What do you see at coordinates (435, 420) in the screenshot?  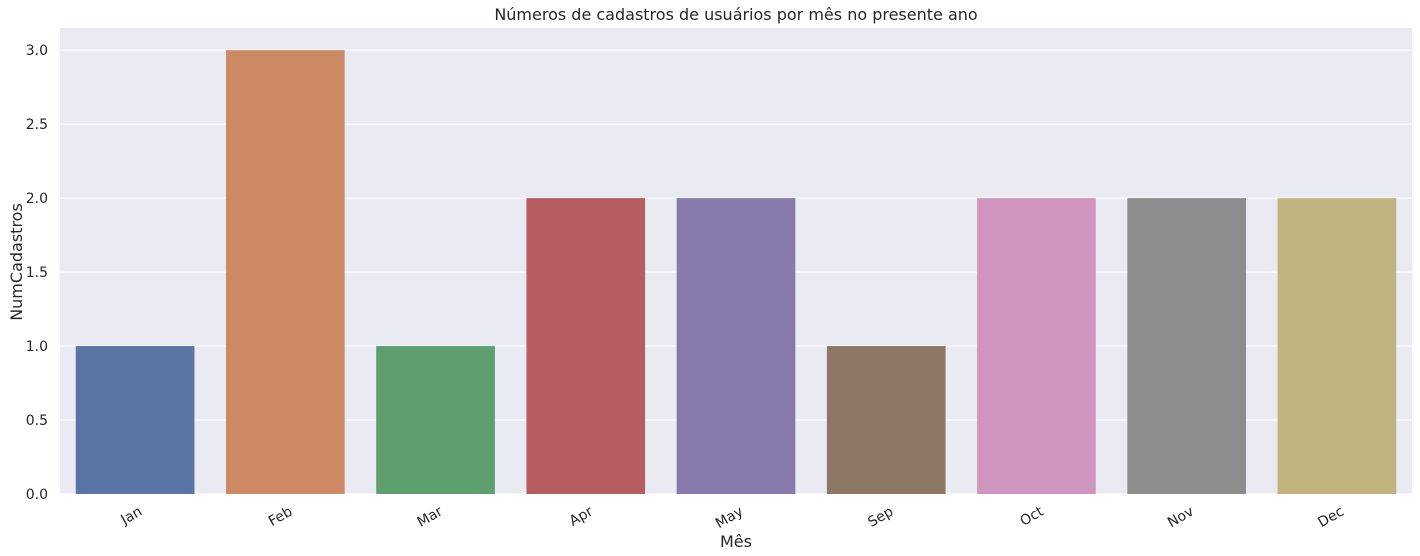 I see `bar-mar` at bounding box center [435, 420].